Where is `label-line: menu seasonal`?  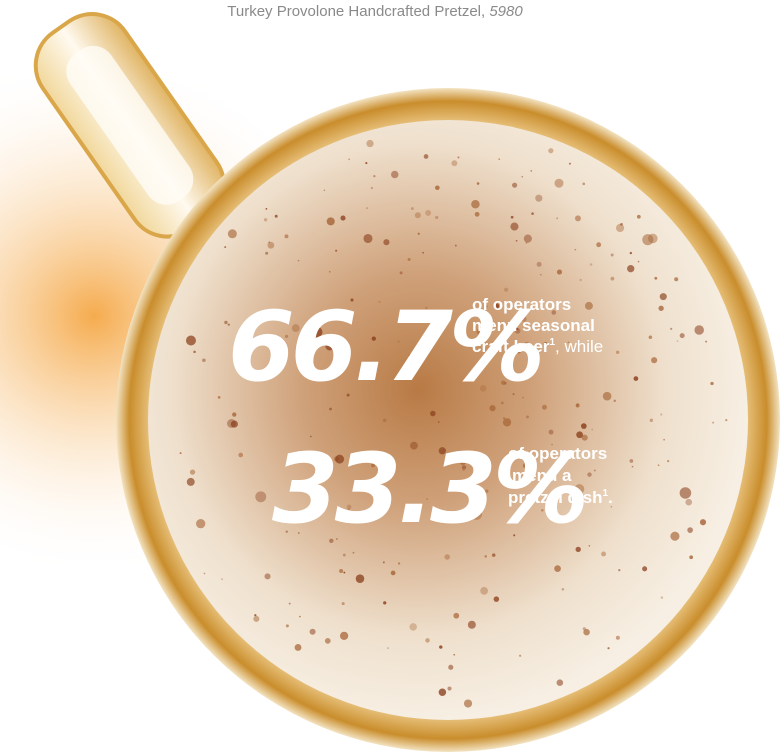
label-line: menu seasonal is located at coordinates (533, 325).